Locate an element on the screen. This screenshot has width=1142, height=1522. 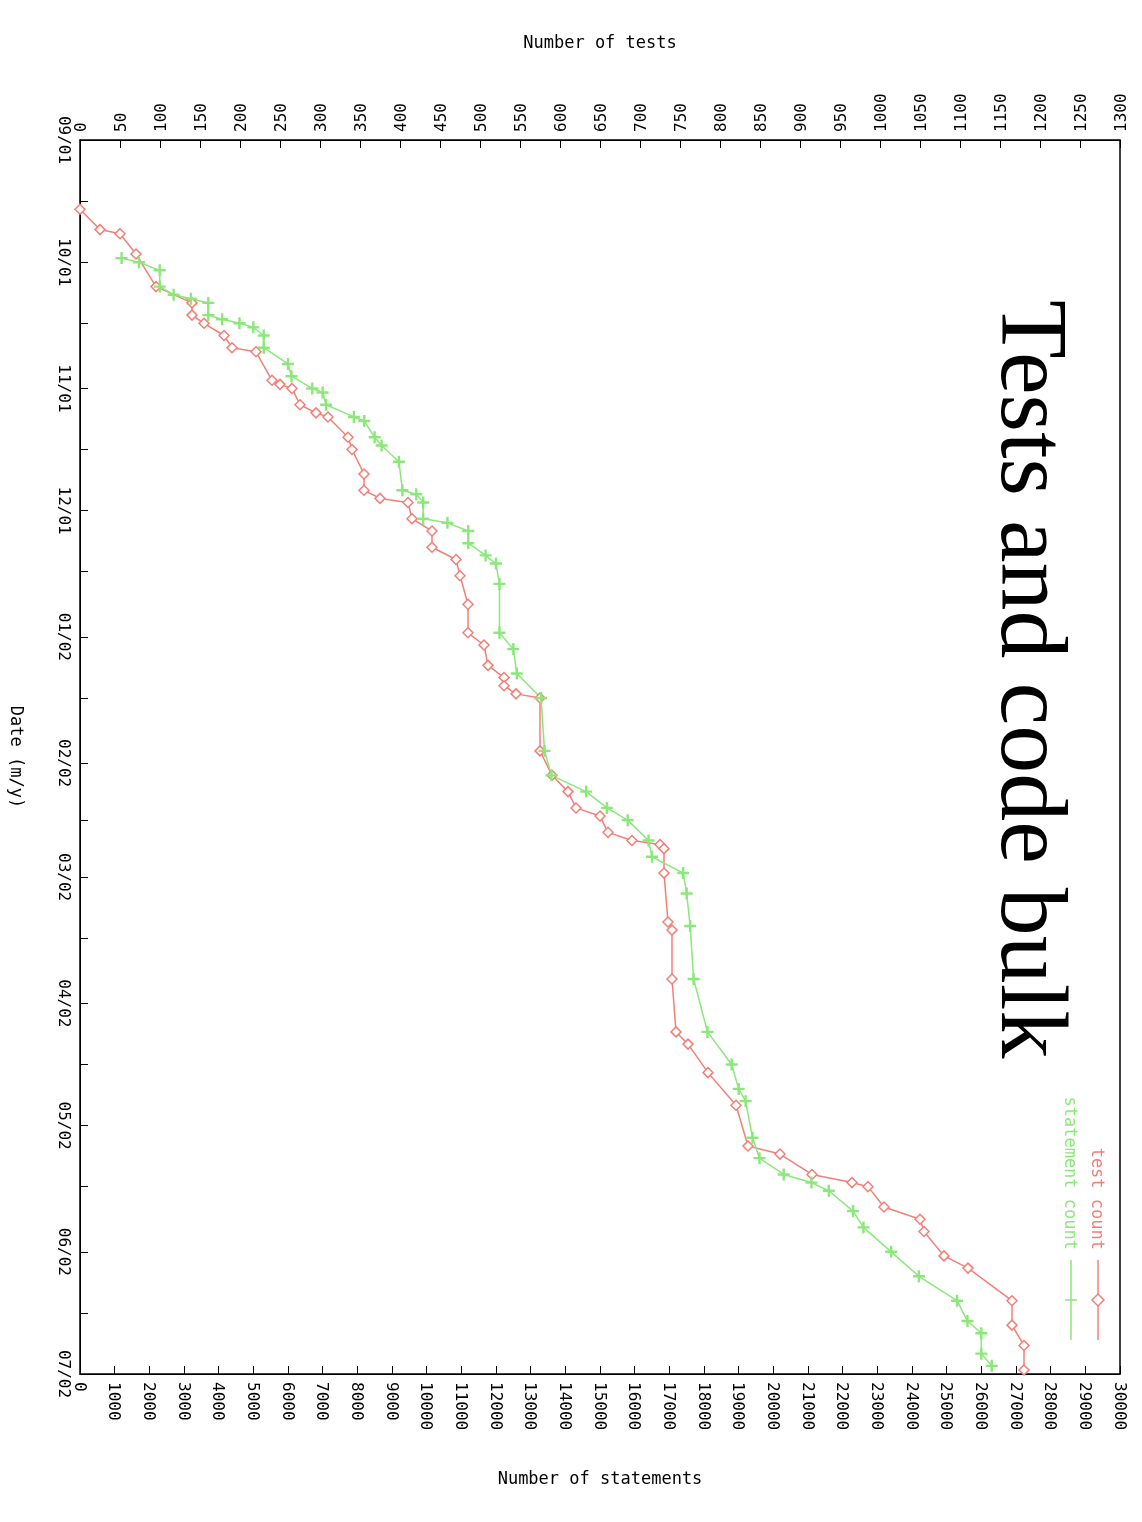
x2-tick-label: 250 is located at coordinates (280, 117).